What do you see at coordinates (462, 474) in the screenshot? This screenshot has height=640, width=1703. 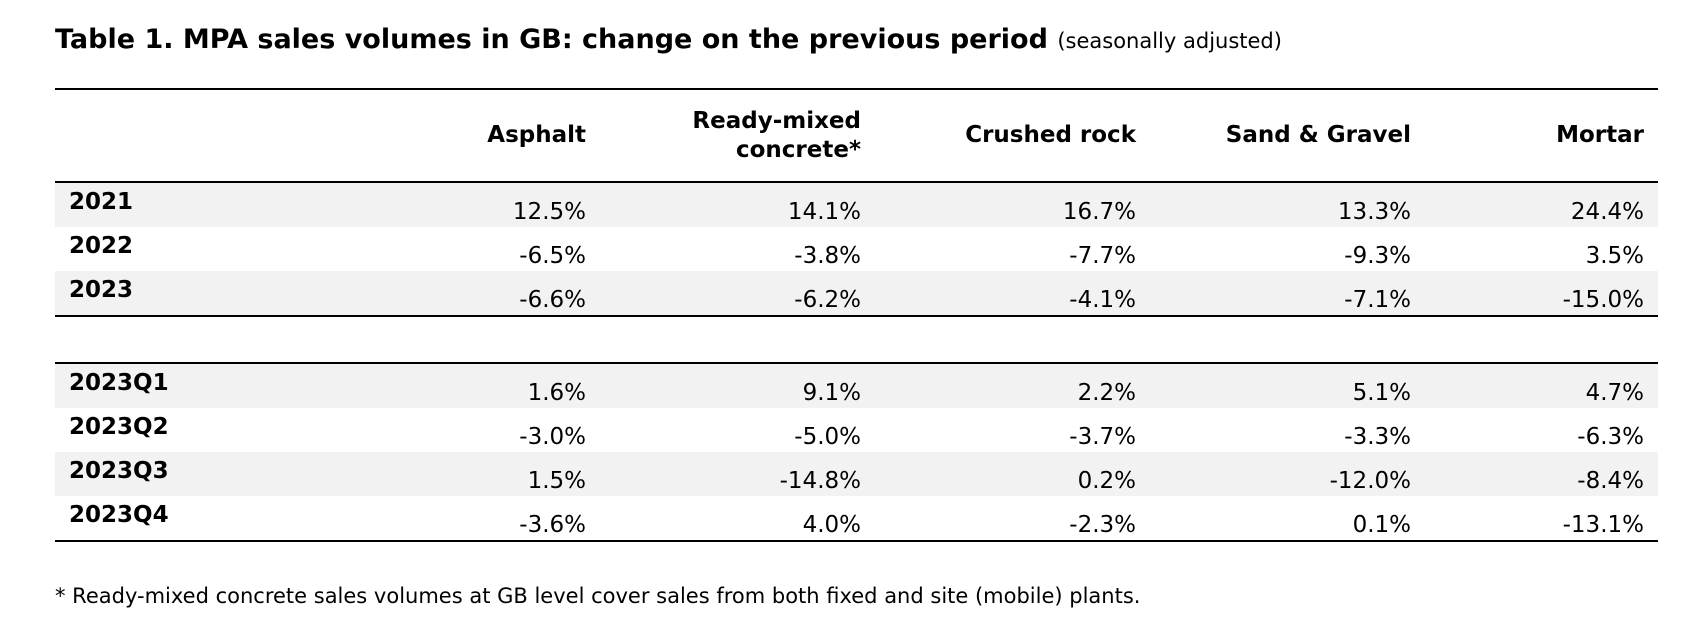 I see `cell-asphalt: 1.5%` at bounding box center [462, 474].